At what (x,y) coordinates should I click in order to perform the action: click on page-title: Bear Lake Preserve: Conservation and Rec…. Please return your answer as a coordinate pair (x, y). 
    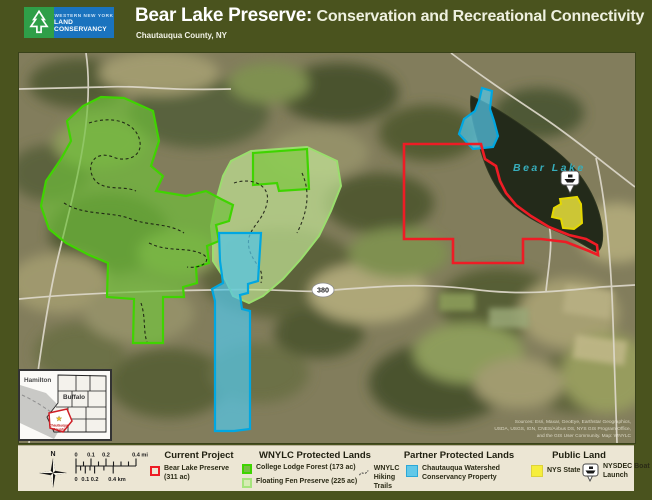
    Looking at the image, I should click on (389, 16).